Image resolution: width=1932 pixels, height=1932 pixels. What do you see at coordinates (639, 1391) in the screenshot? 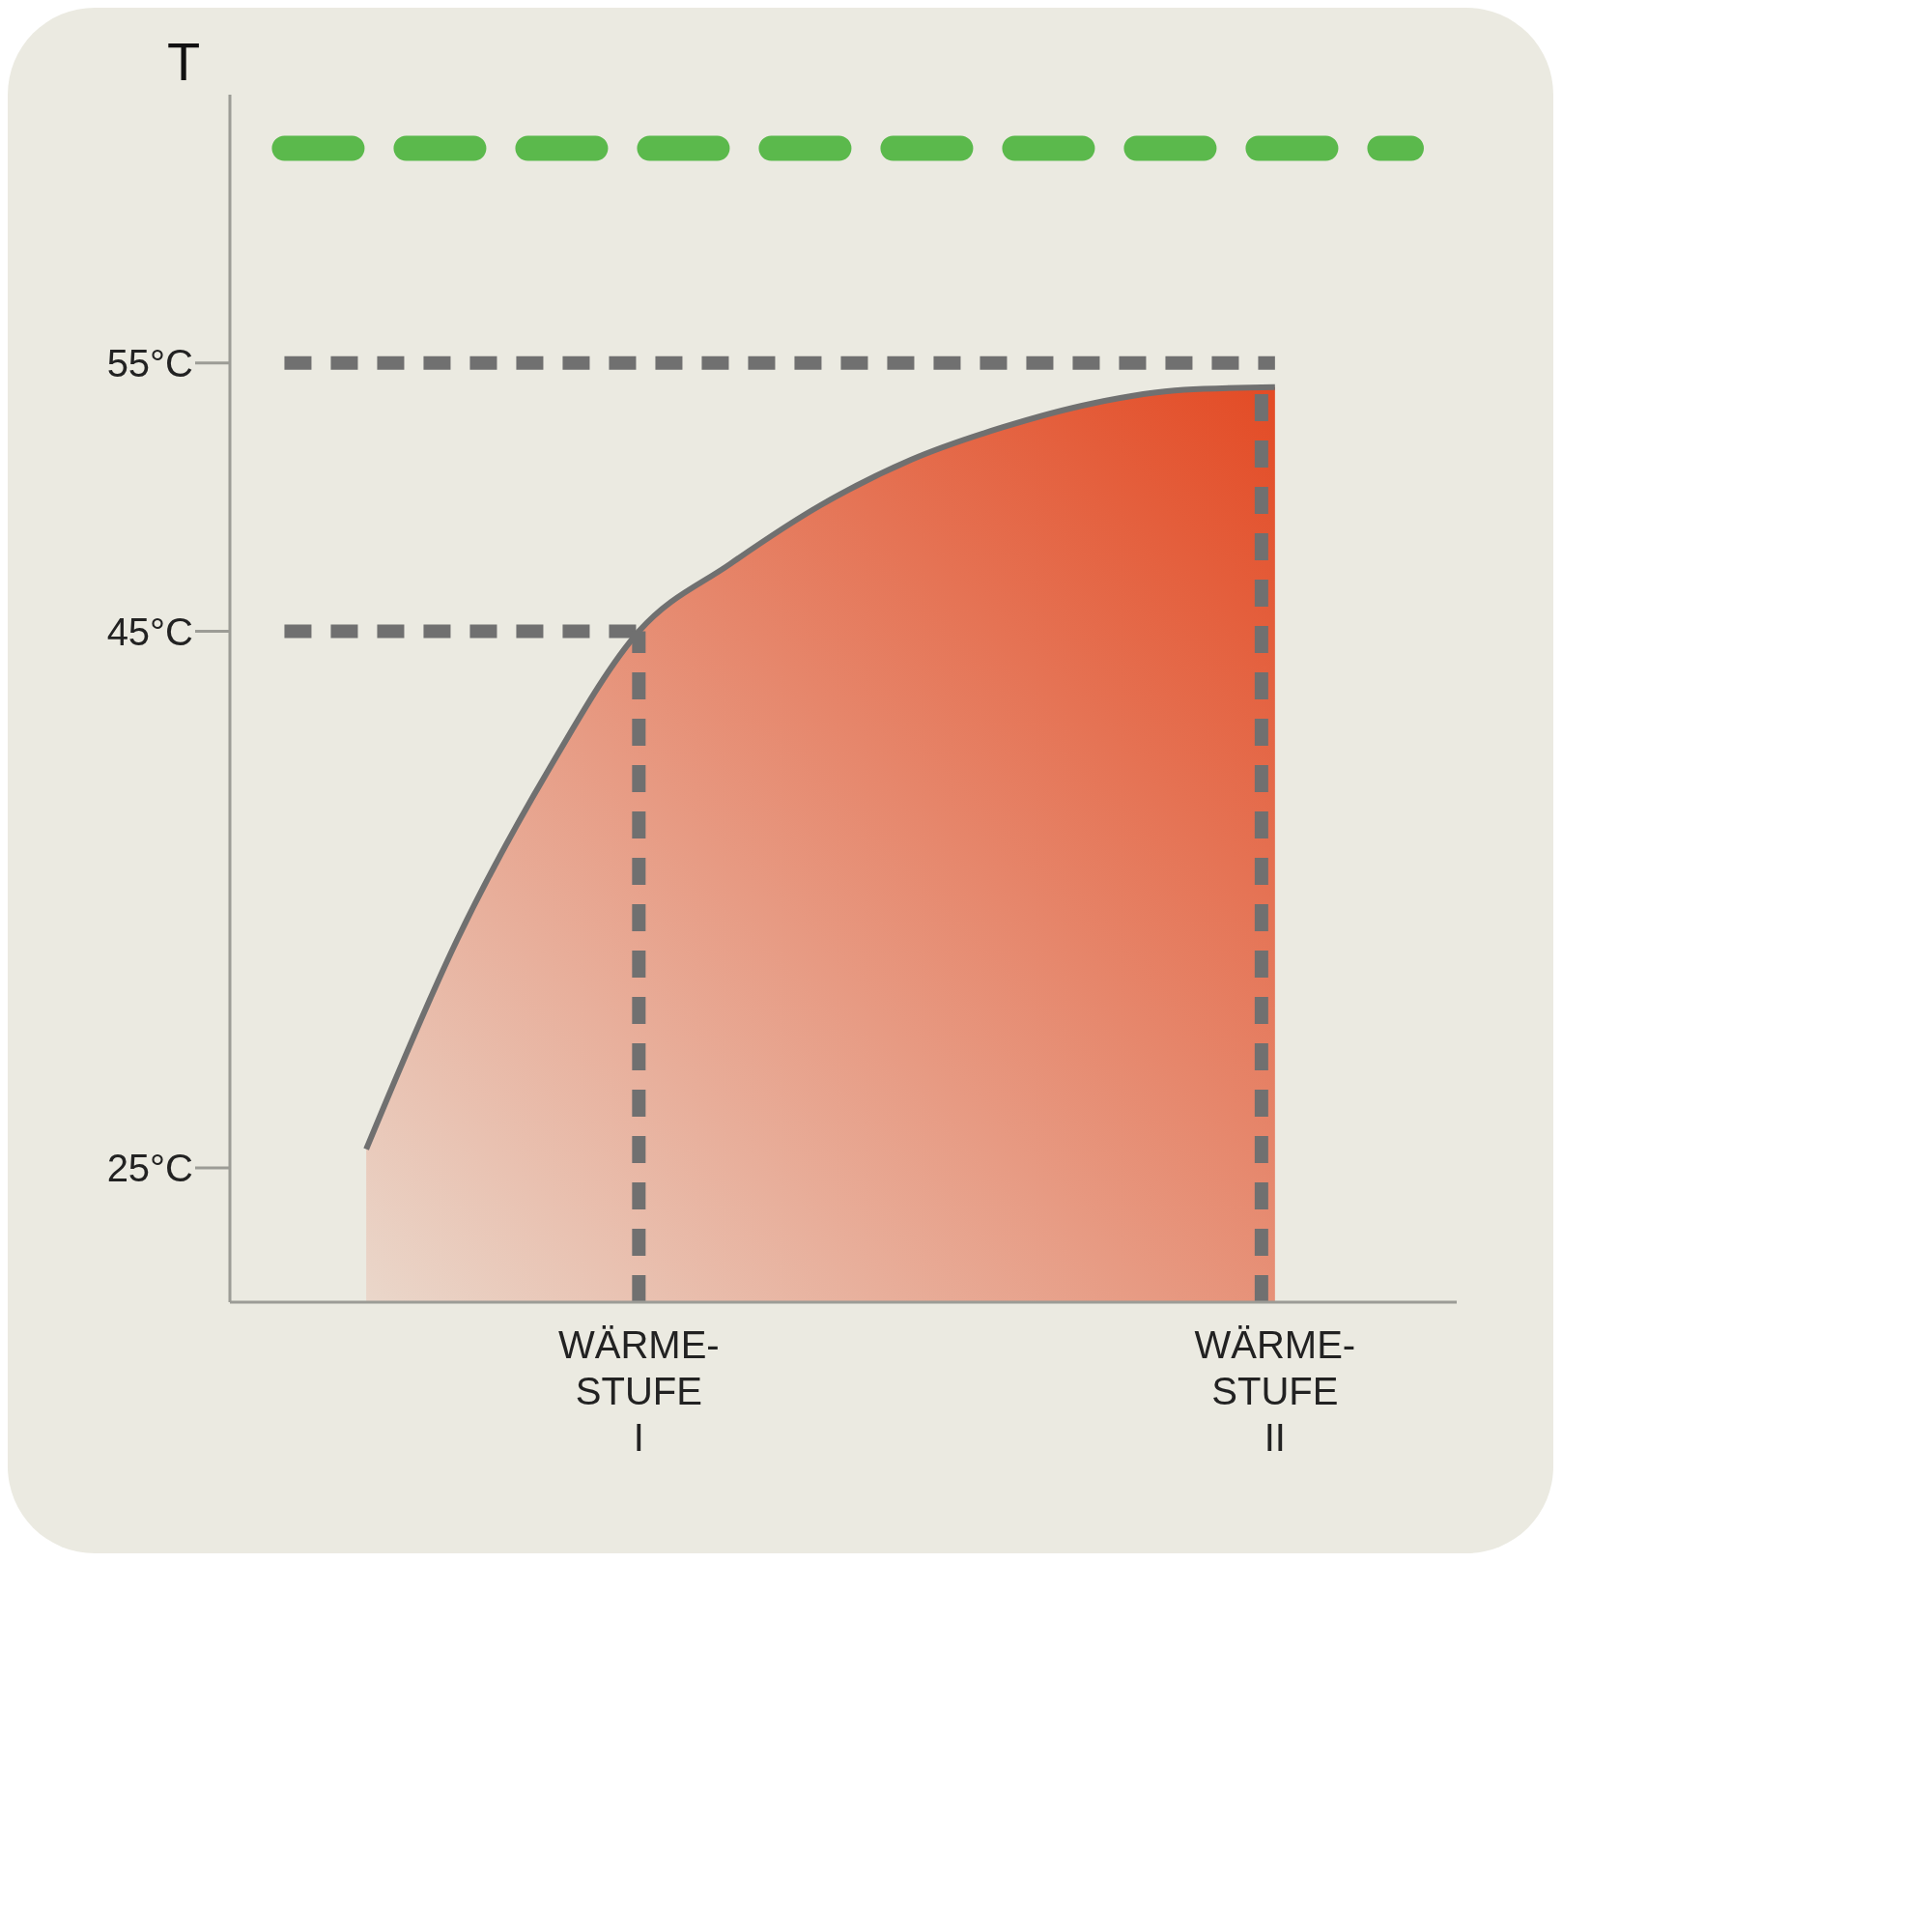
I see `x-tick-label: WÄRME- STUFE I` at bounding box center [639, 1391].